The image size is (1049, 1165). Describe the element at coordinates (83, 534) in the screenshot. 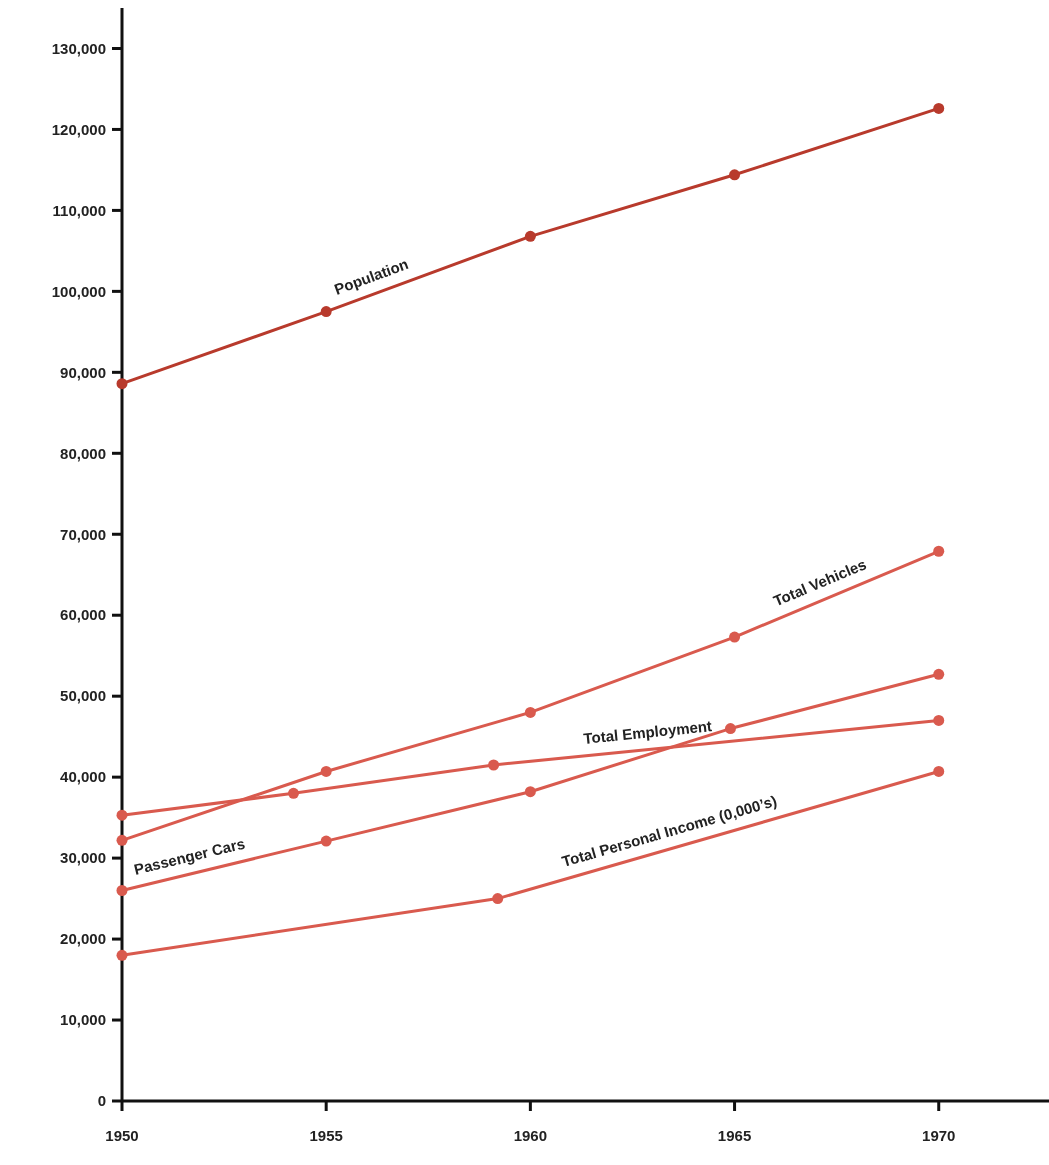

I see `y-tick-label: 70,000` at that location.